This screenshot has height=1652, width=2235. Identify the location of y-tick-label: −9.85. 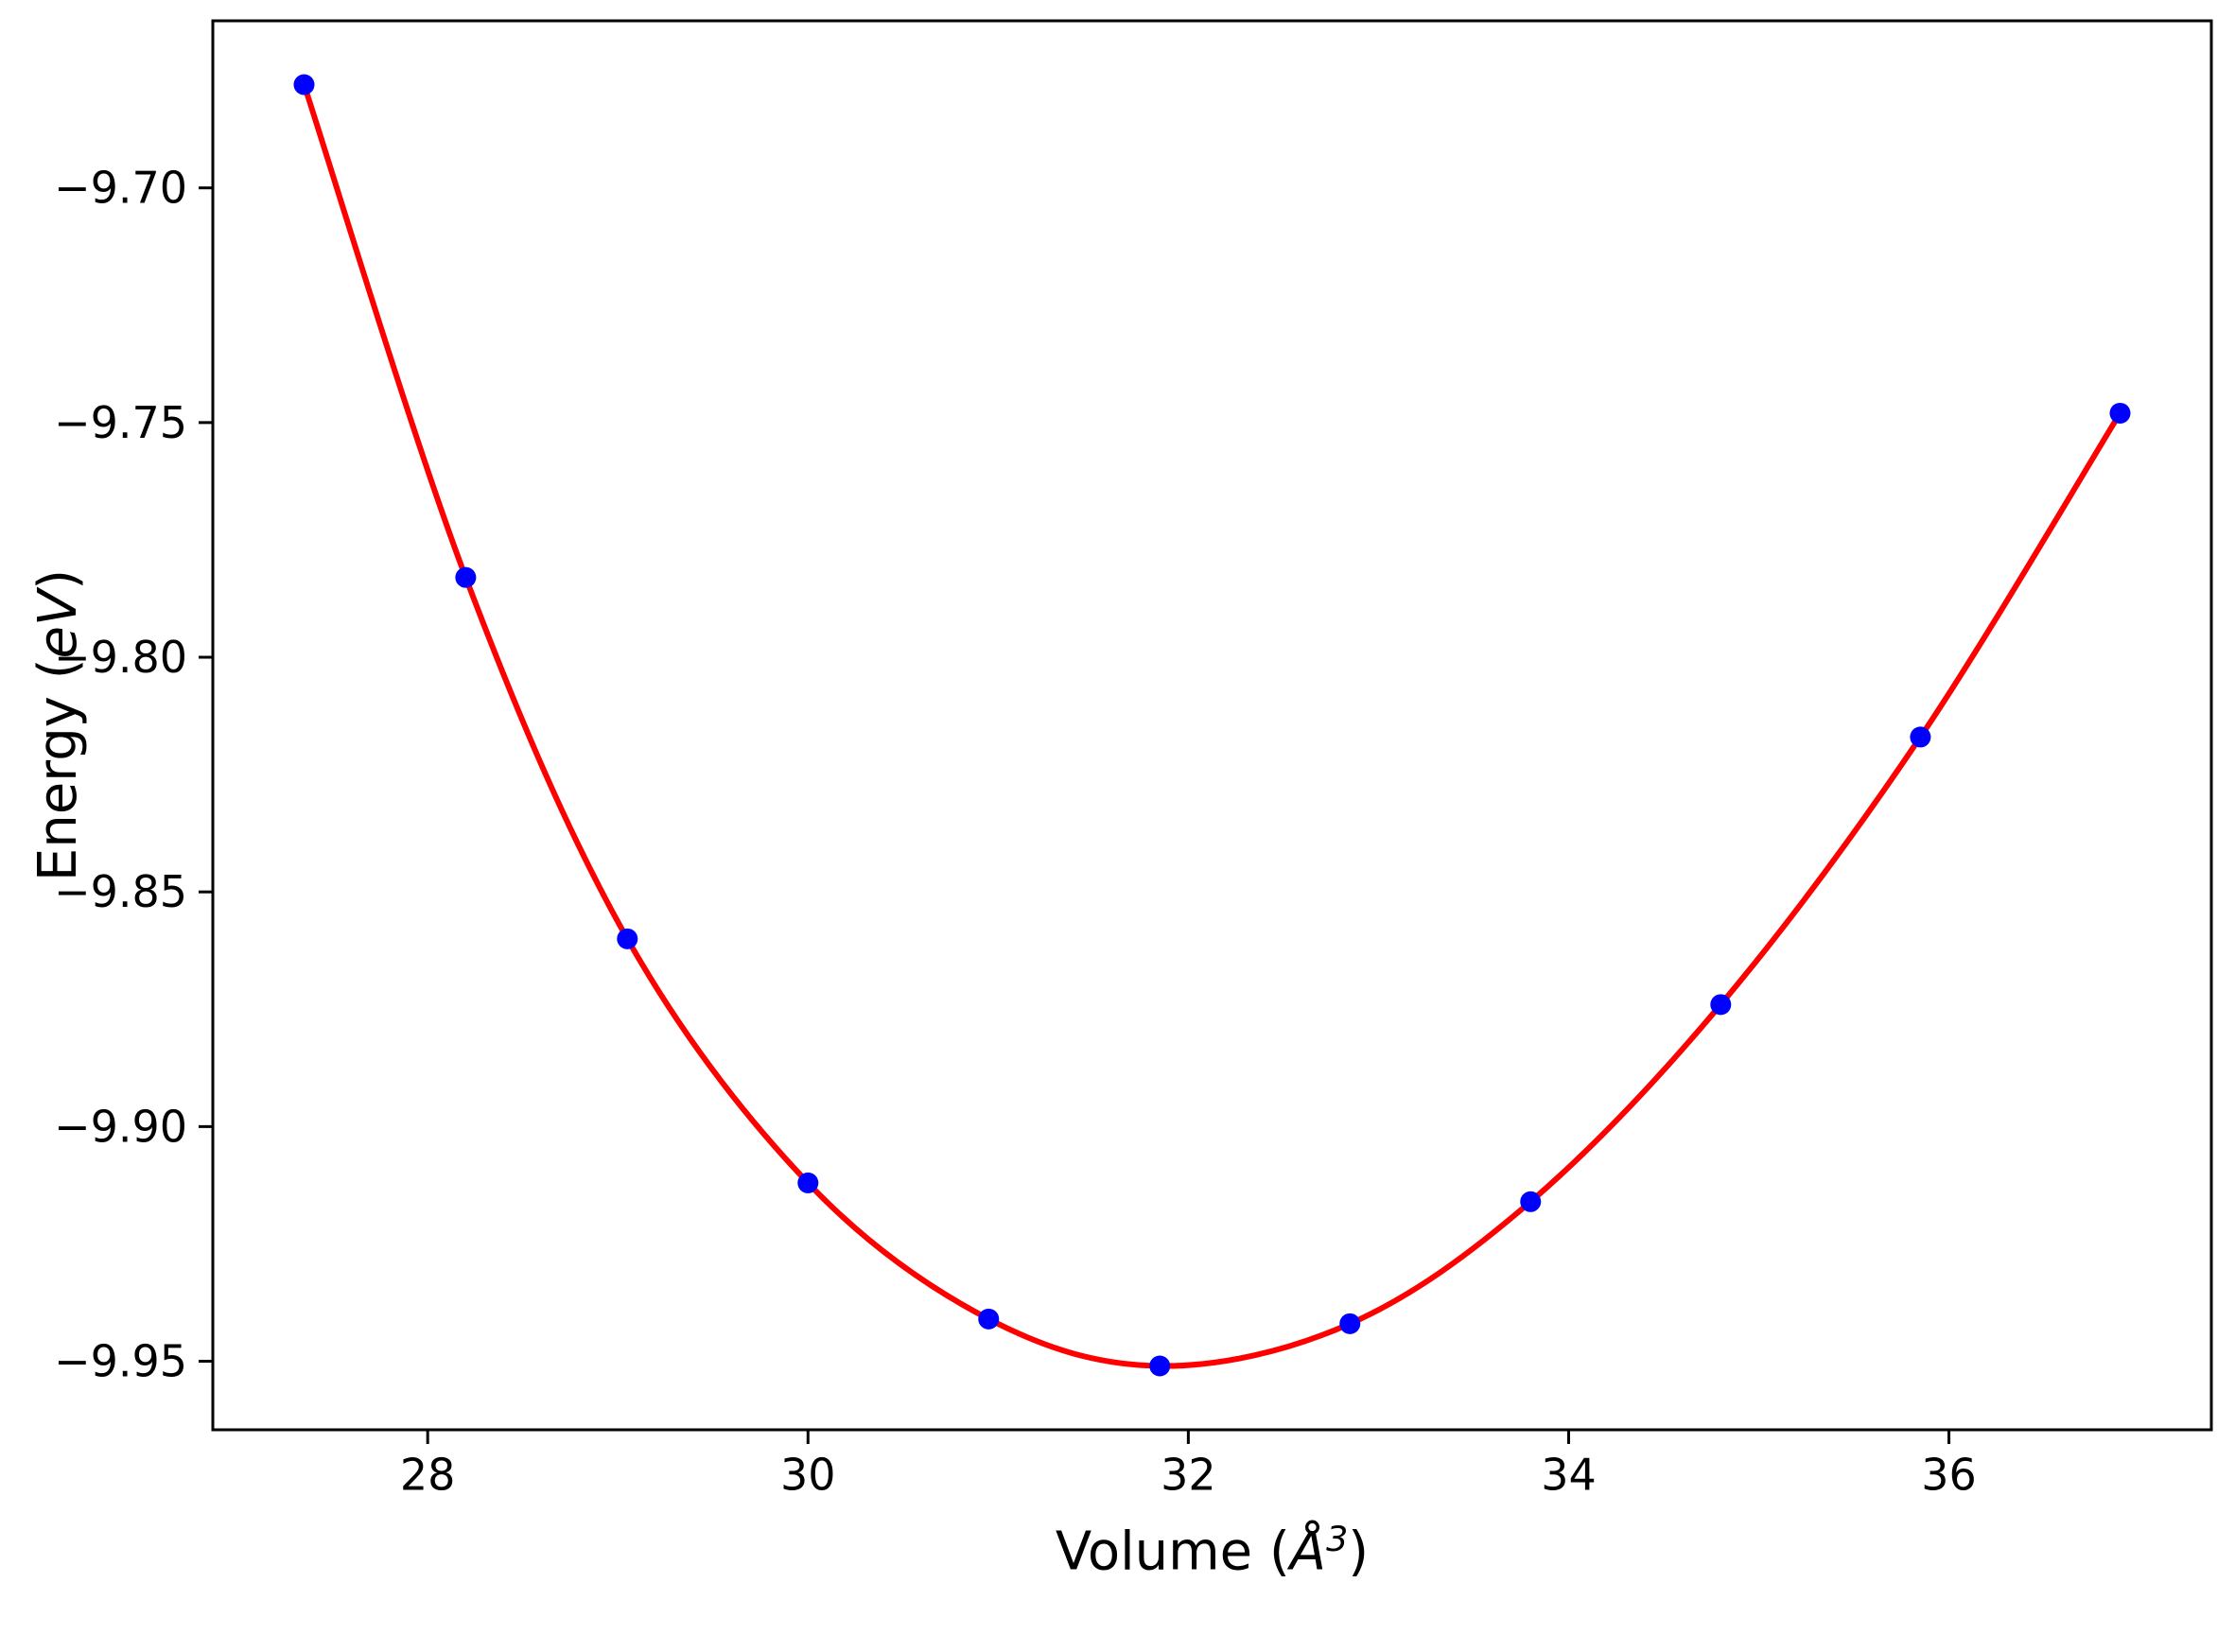
(120, 892).